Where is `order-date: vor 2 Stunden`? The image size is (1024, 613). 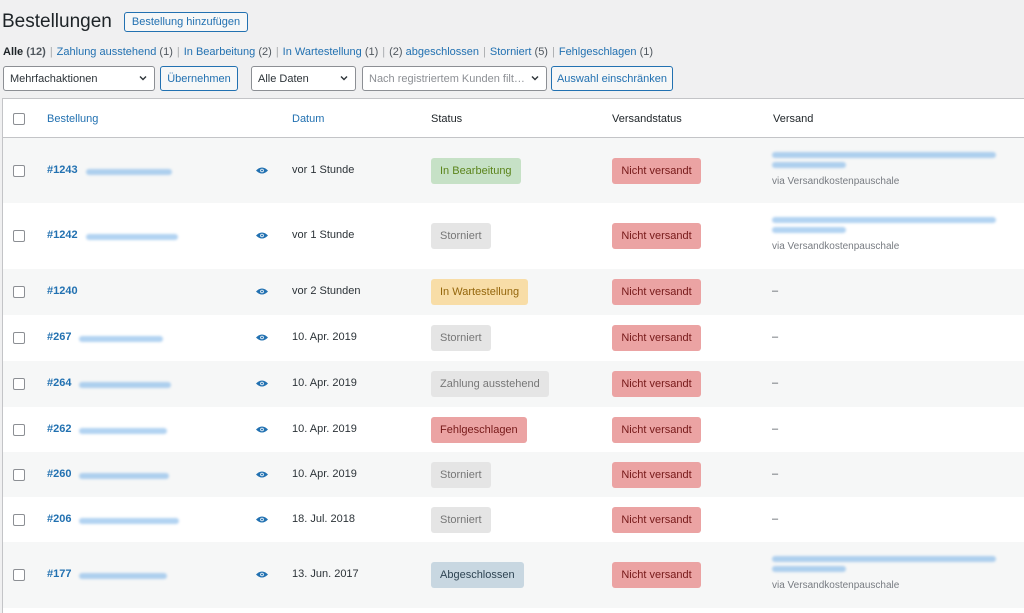 order-date: vor 2 Stunden is located at coordinates (326, 291).